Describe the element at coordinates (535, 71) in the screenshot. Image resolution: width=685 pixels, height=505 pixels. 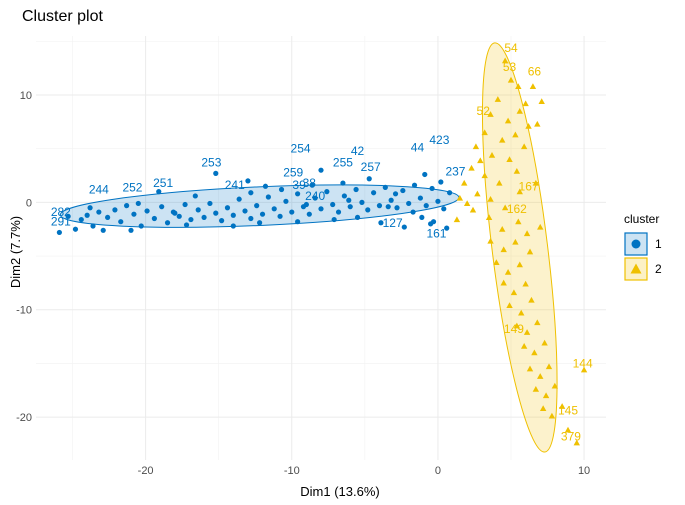
I see `point-label-66: 66` at that location.